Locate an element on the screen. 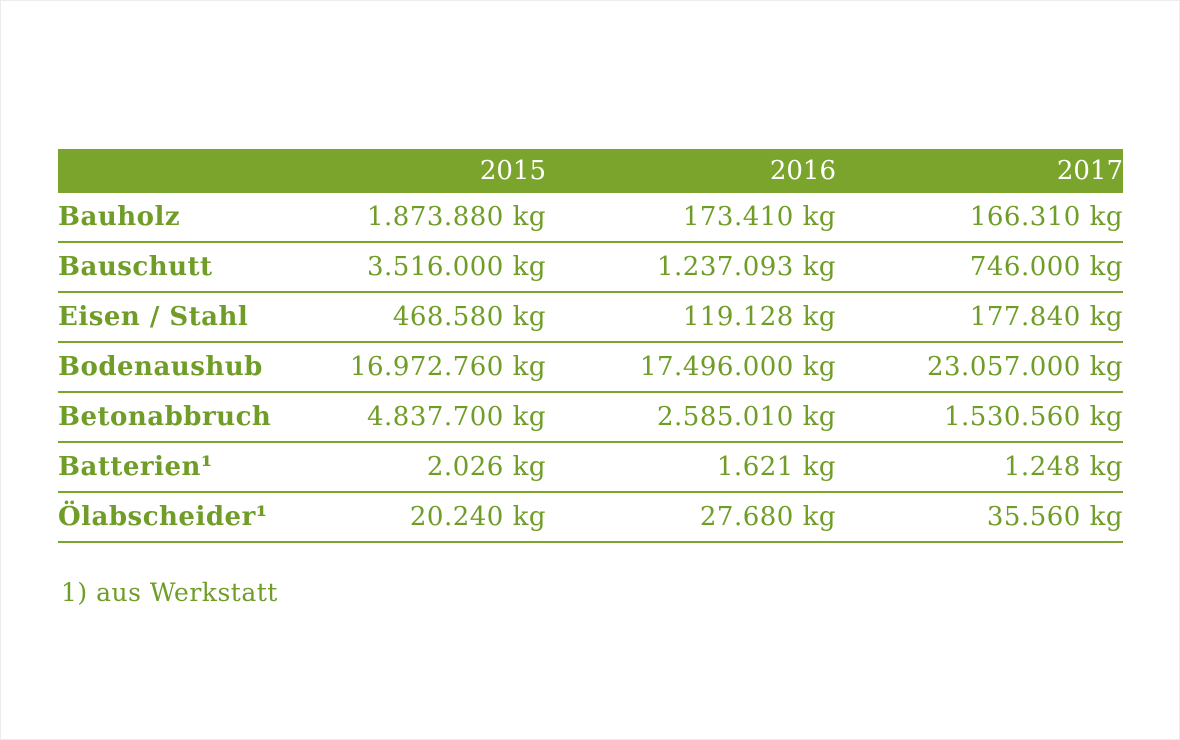 Image resolution: width=1180 pixels, height=740 pixels. header-year-2016: 2016 is located at coordinates (691, 171).